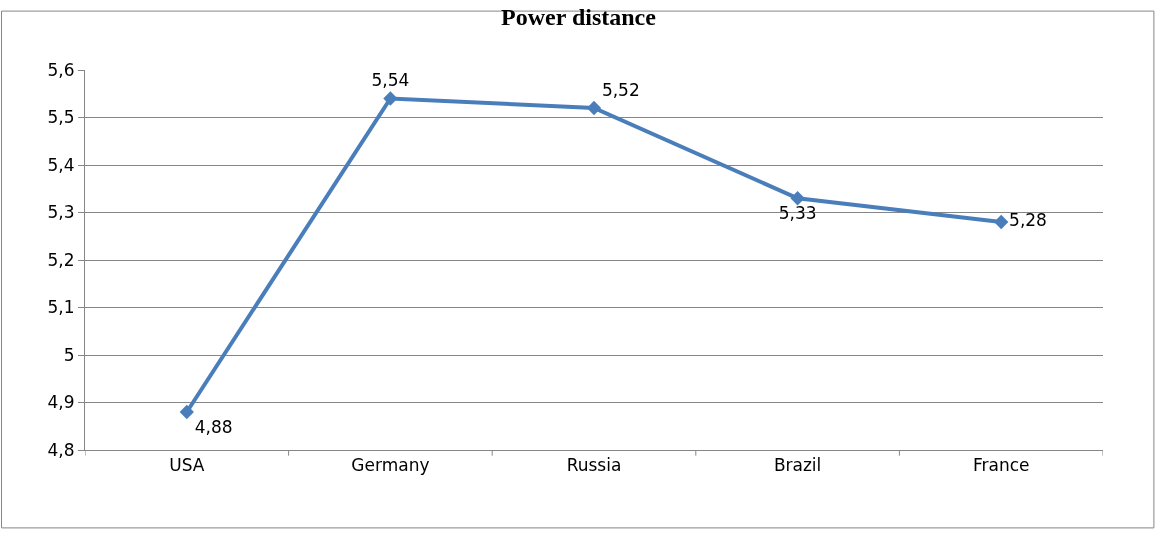 This screenshot has width=1157, height=542. I want to click on data-label: 4,88, so click(213, 426).